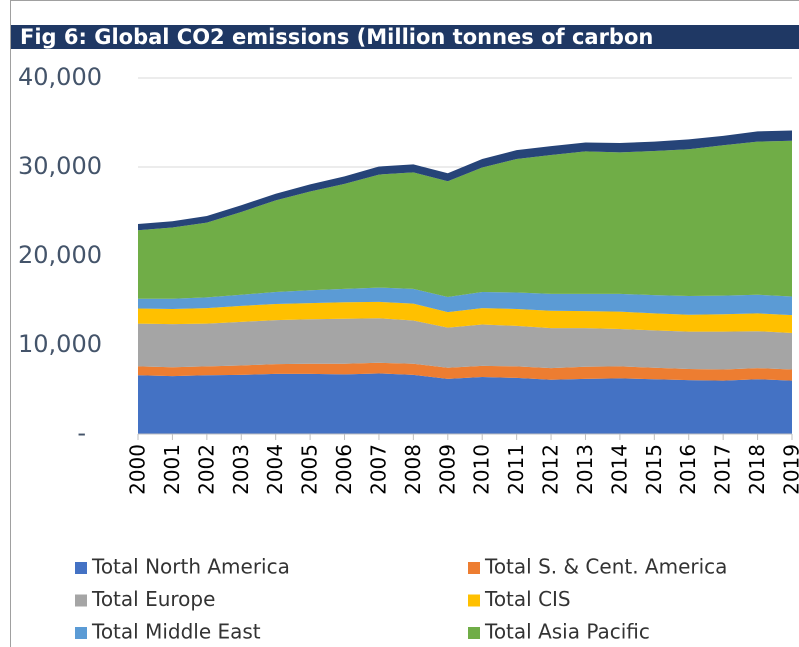 The image size is (799, 647). Describe the element at coordinates (605, 567) in the screenshot. I see `legend-label: Total S. & Cent. America` at that location.